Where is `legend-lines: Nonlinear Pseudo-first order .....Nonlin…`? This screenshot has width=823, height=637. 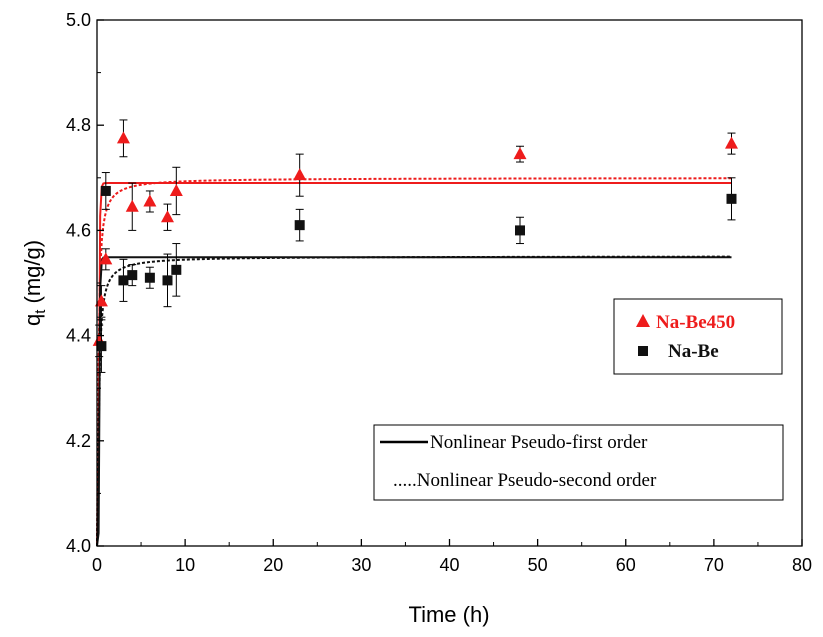 legend-lines: Nonlinear Pseudo-first order .....Nonlin… is located at coordinates (578, 462).